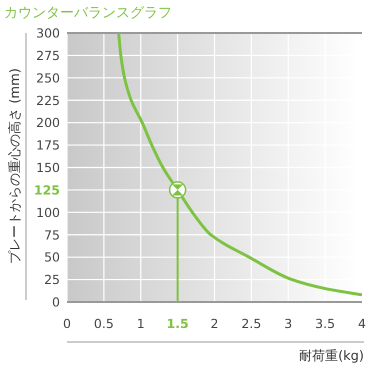 Image resolution: width=370 pixels, height=365 pixels. I want to click on y-tick-label: 125, so click(47, 190).